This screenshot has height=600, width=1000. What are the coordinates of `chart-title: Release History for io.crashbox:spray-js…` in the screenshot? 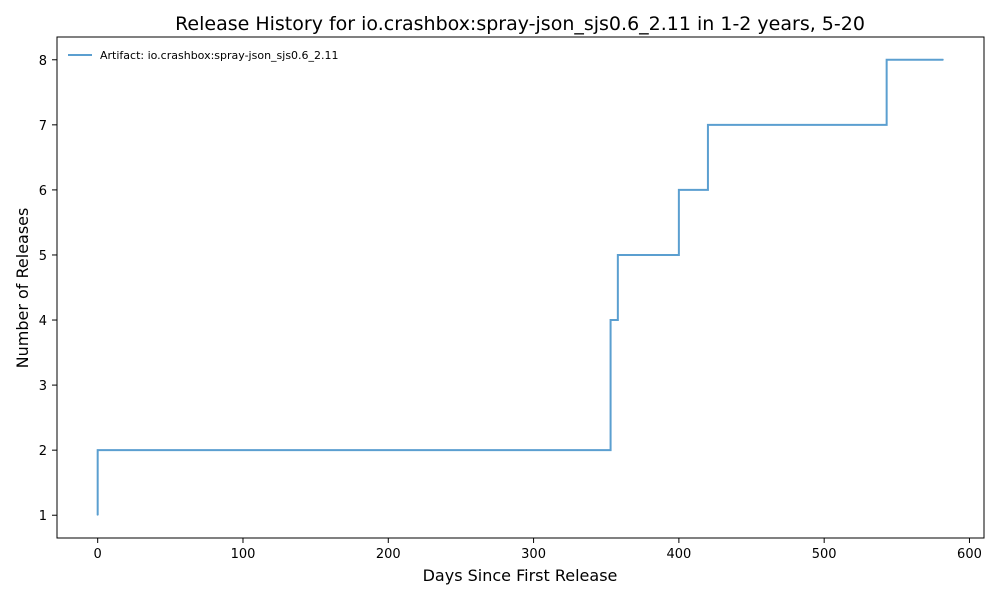 It's located at (520, 24).